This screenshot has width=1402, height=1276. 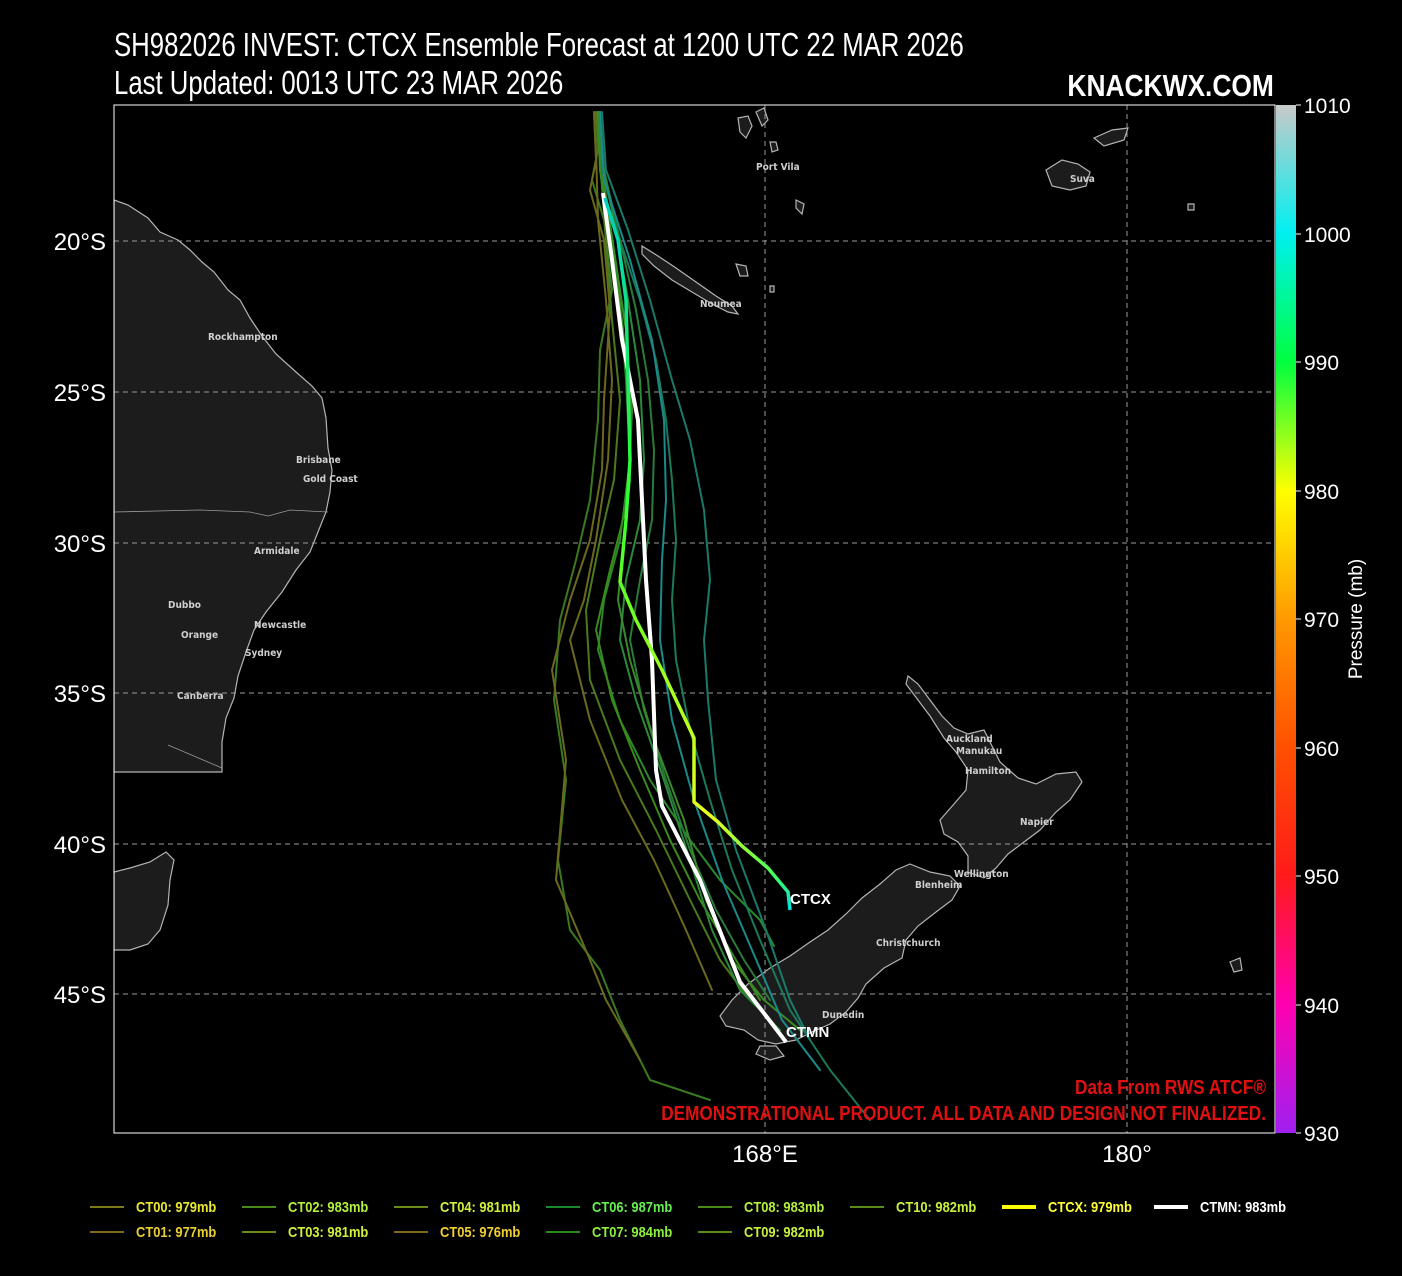 I want to click on colorbar-ticks: 1010 1000 990 980 970 960 950 940 930, so click(x=1323, y=620).